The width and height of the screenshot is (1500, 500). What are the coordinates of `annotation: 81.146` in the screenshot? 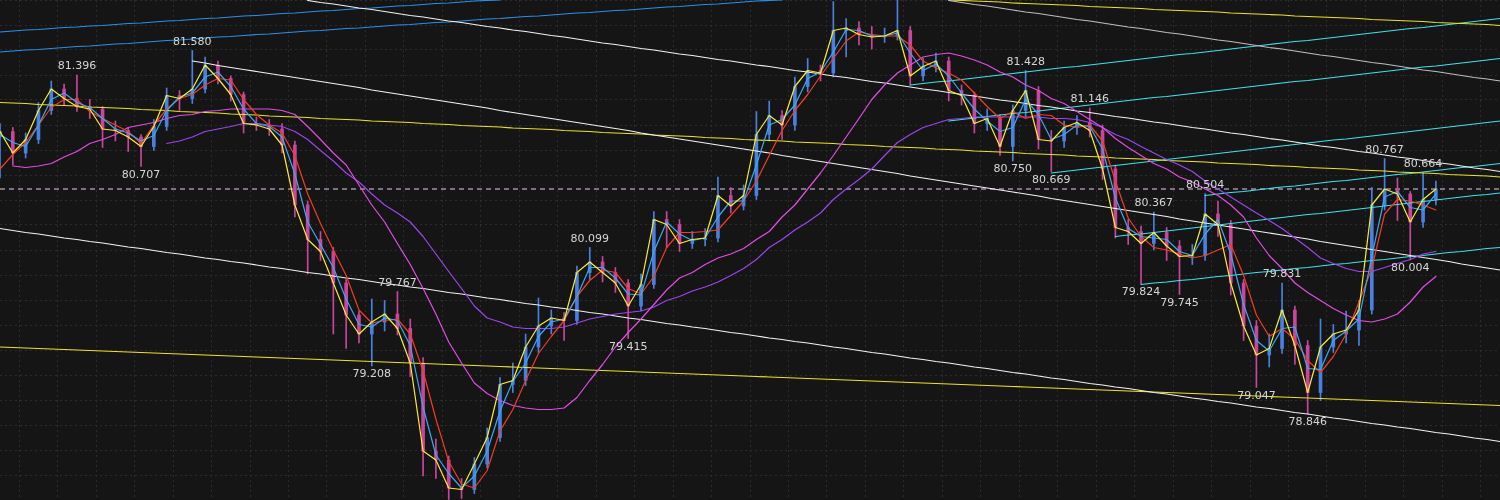 It's located at (1089, 99).